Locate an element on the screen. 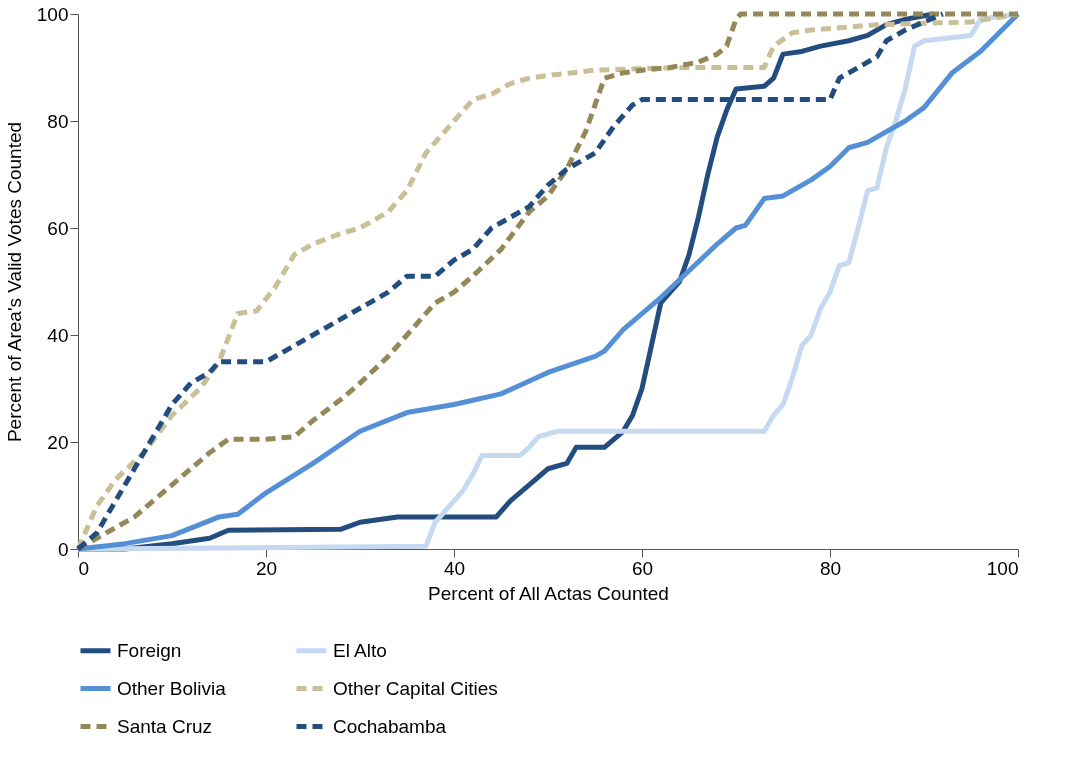  y-tick-label: 80 is located at coordinates (58, 121).